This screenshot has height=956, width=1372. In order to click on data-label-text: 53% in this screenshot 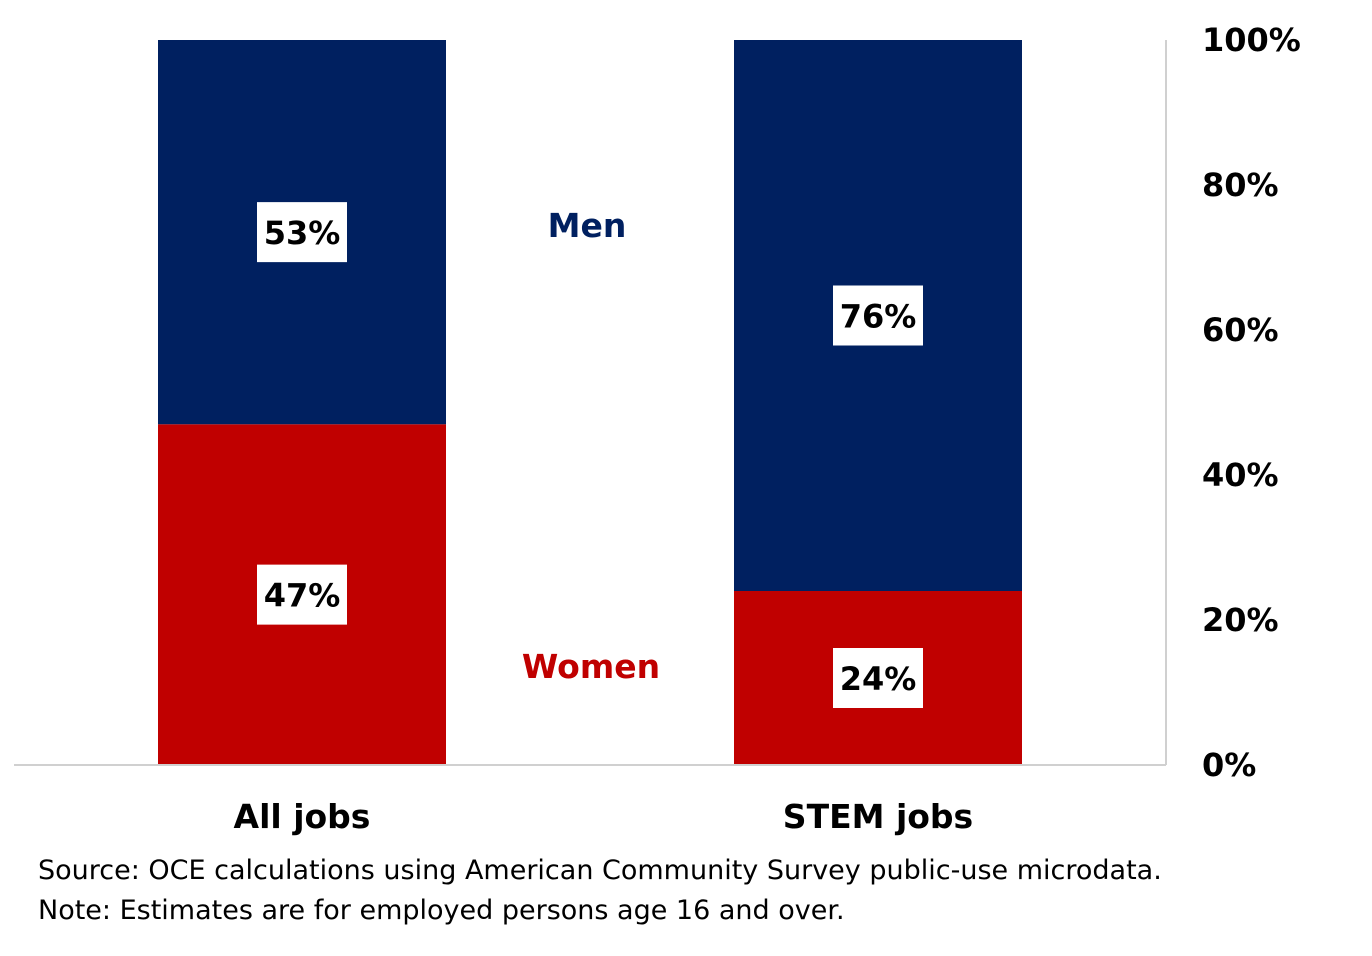, I will do `click(302, 233)`.